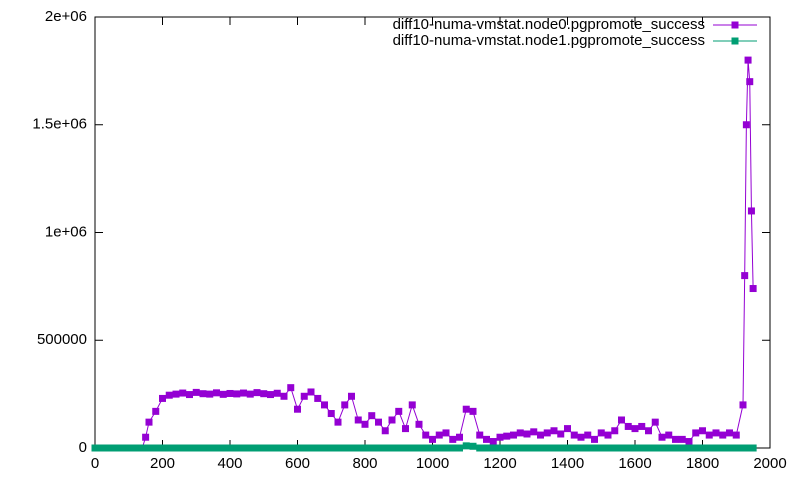 The image size is (800, 480). I want to click on x-tick-label: 2000, so click(769, 463).